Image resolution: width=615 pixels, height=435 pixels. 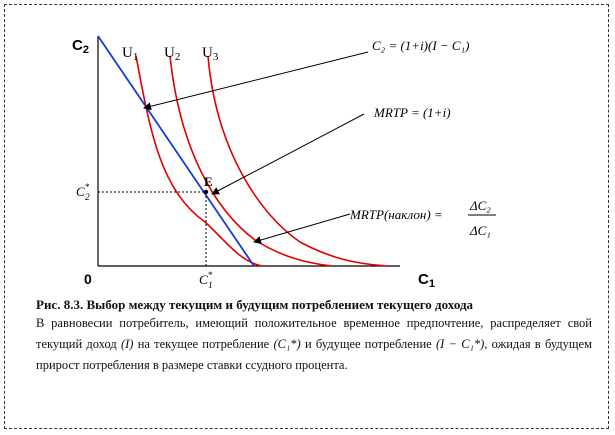 I want to click on arrow-budget, so click(x=256, y=81).